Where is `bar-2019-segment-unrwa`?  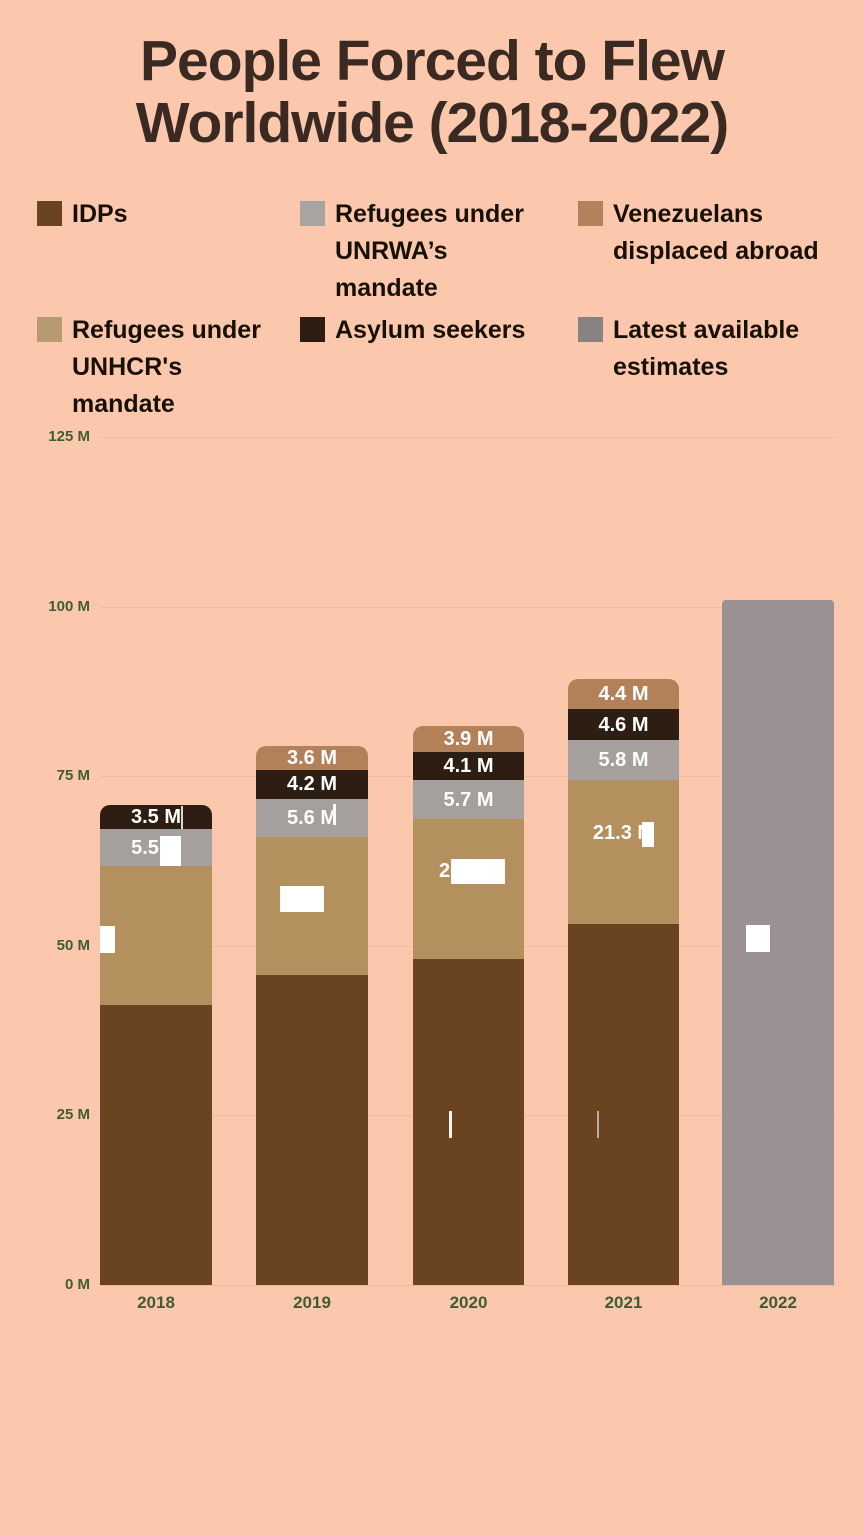
bar-2019-segment-unrwa is located at coordinates (312, 817).